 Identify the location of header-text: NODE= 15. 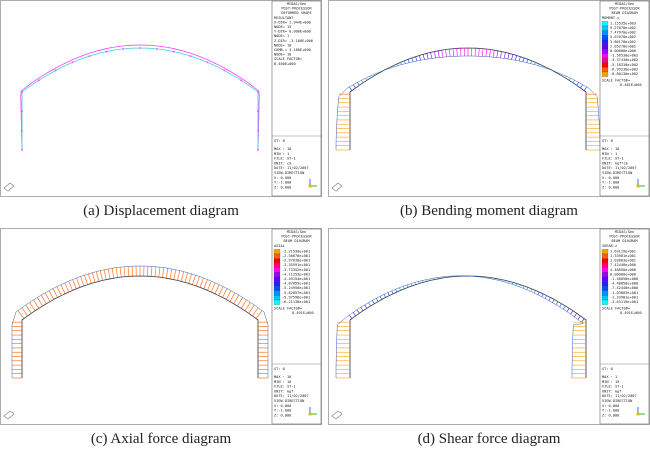
(282, 27).